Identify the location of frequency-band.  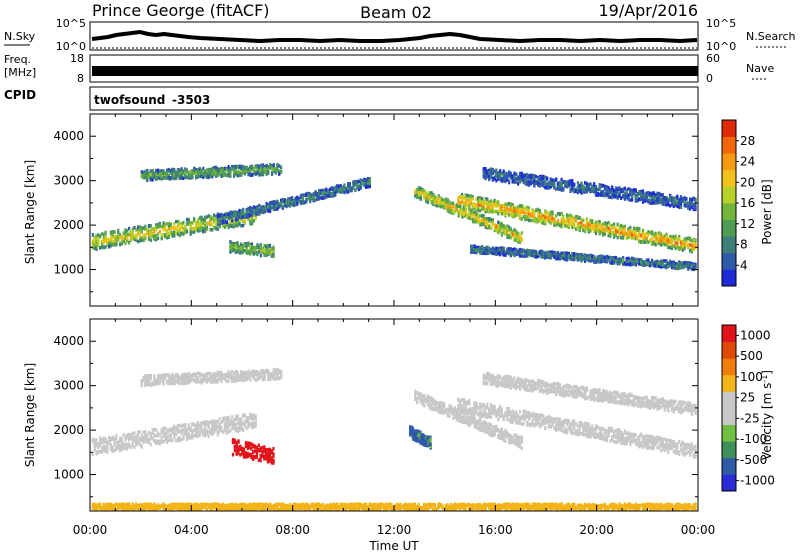
(395, 71).